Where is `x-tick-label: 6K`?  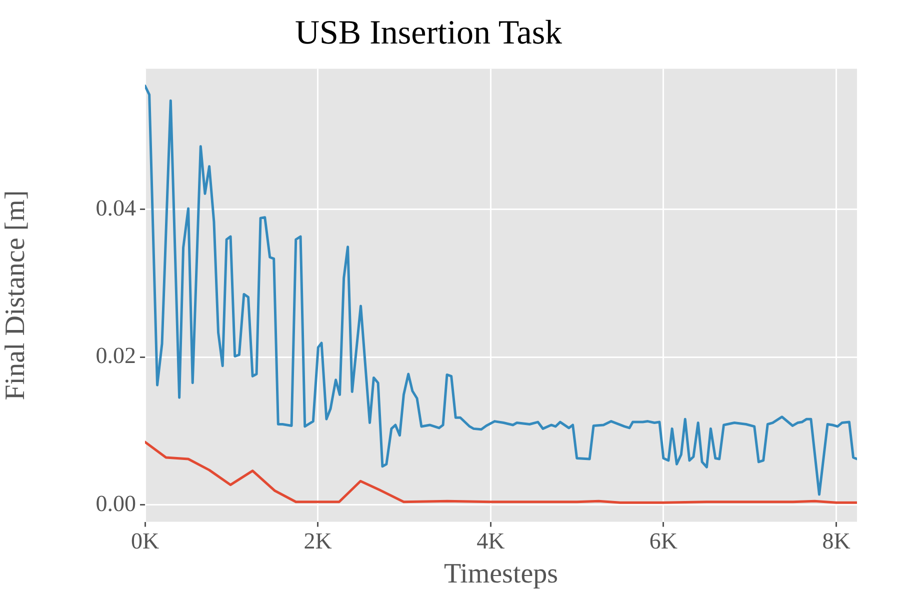
x-tick-label: 6K is located at coordinates (663, 541).